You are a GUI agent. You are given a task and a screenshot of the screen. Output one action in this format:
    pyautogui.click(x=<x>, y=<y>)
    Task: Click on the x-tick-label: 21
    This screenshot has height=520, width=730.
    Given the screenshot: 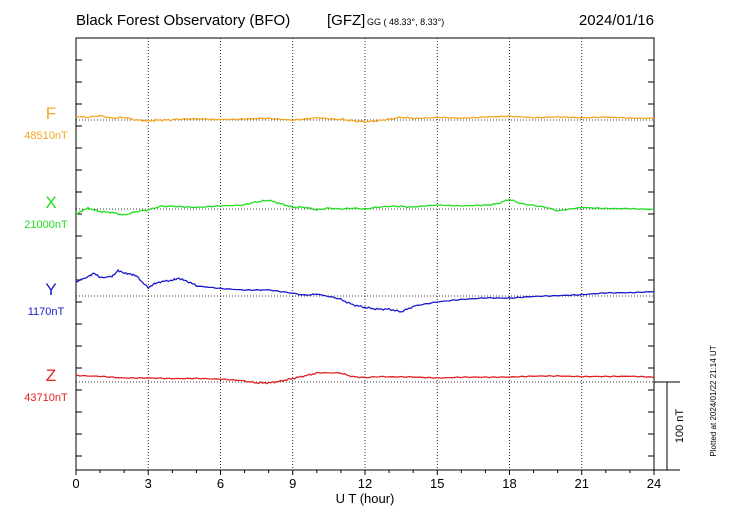 What is the action you would take?
    pyautogui.click(x=582, y=483)
    